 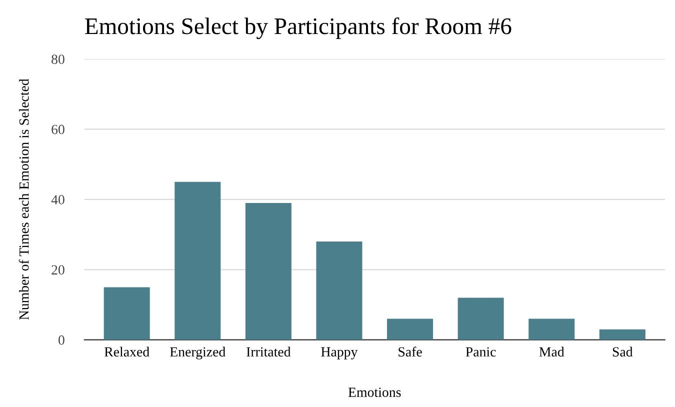 What do you see at coordinates (58, 270) in the screenshot?
I see `y-tick-label: 20` at bounding box center [58, 270].